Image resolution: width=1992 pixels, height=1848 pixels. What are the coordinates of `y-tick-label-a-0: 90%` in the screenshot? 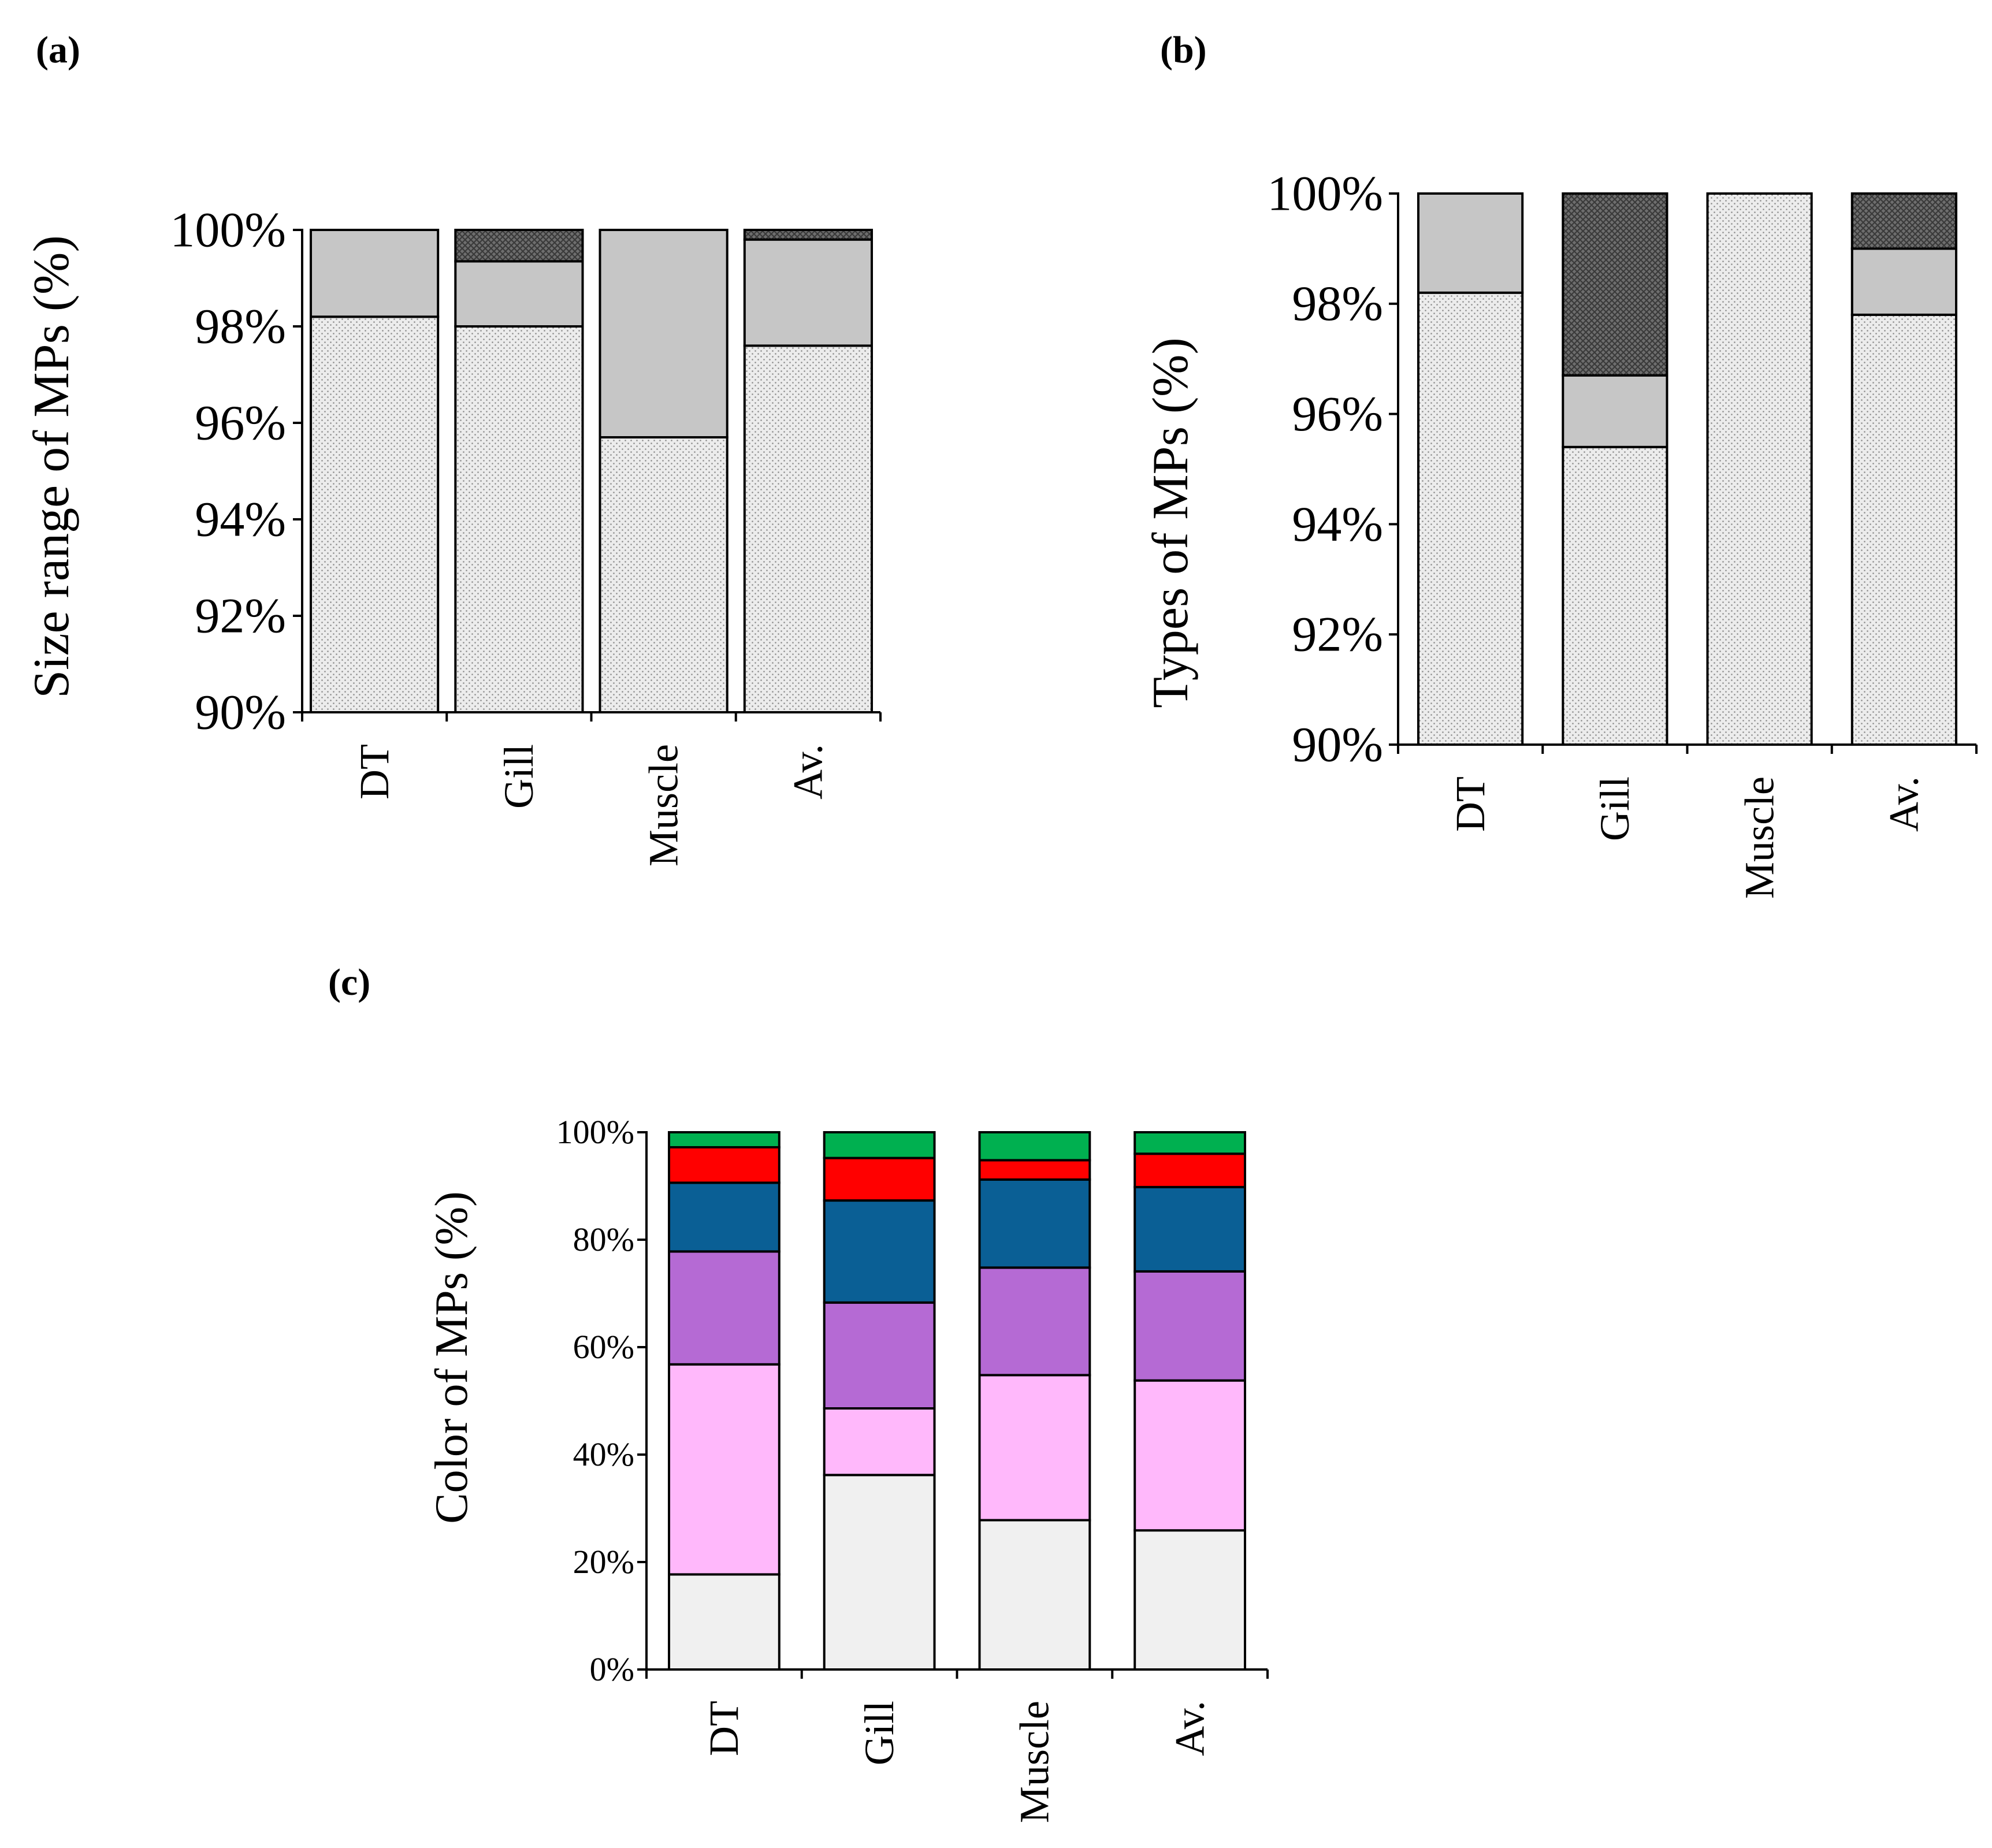 It's located at (241, 712).